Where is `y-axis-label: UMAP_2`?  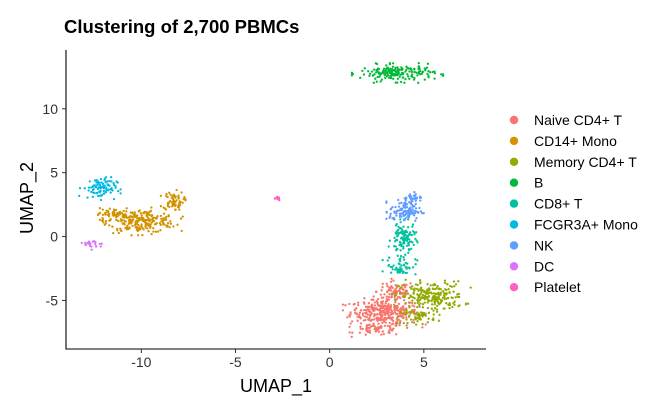
y-axis-label: UMAP_2 is located at coordinates (27, 198).